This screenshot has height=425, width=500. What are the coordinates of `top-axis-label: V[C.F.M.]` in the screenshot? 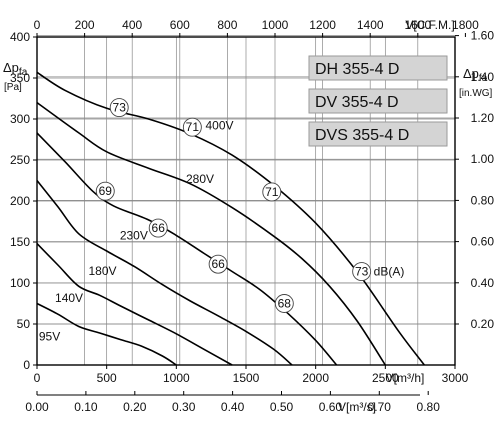 It's located at (429, 25).